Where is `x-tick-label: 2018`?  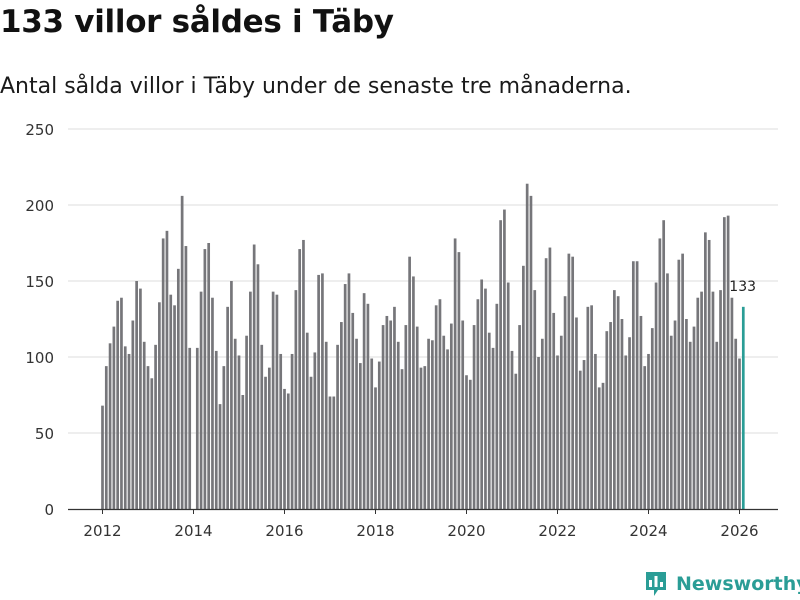 x-tick-label: 2018 is located at coordinates (375, 531).